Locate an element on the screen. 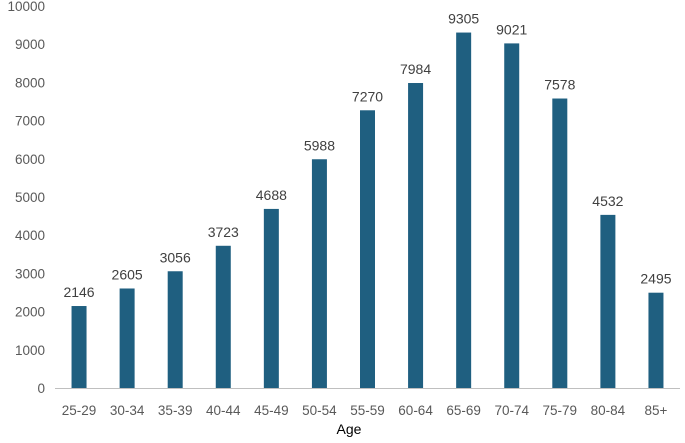 The width and height of the screenshot is (685, 443). y-tick-label: 10000 is located at coordinates (26, 7).